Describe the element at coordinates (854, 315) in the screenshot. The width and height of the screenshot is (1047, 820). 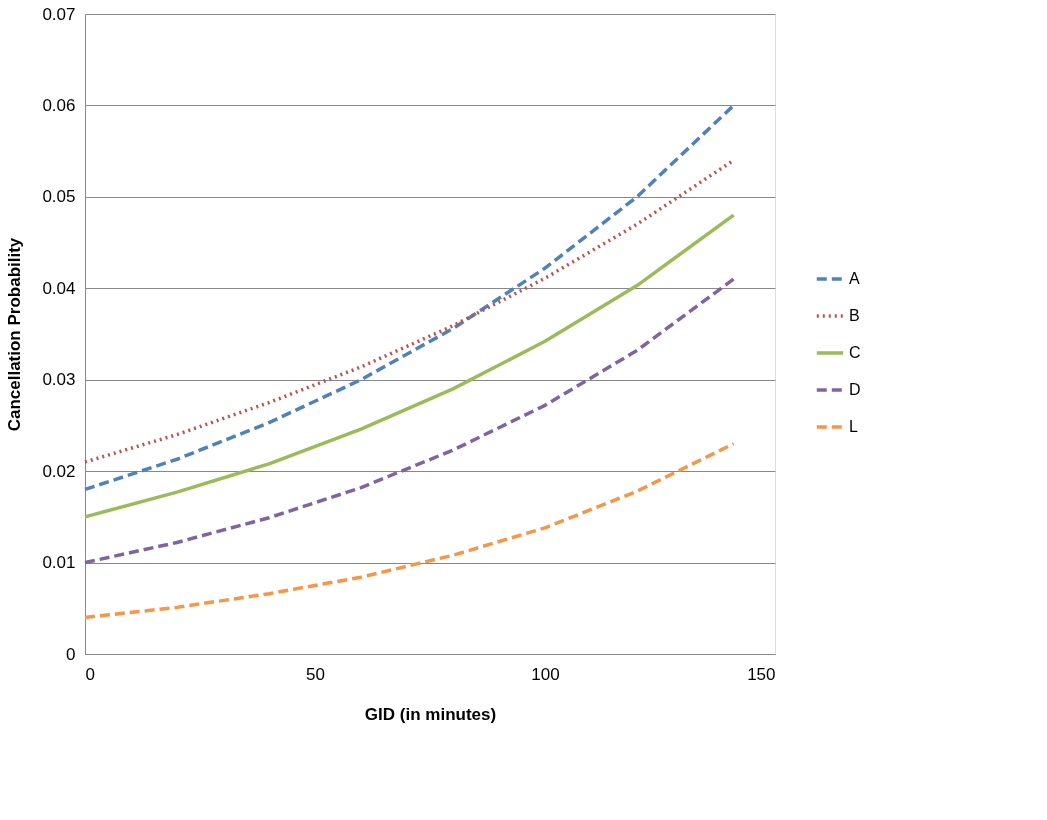
I see `legend-label: B` at that location.